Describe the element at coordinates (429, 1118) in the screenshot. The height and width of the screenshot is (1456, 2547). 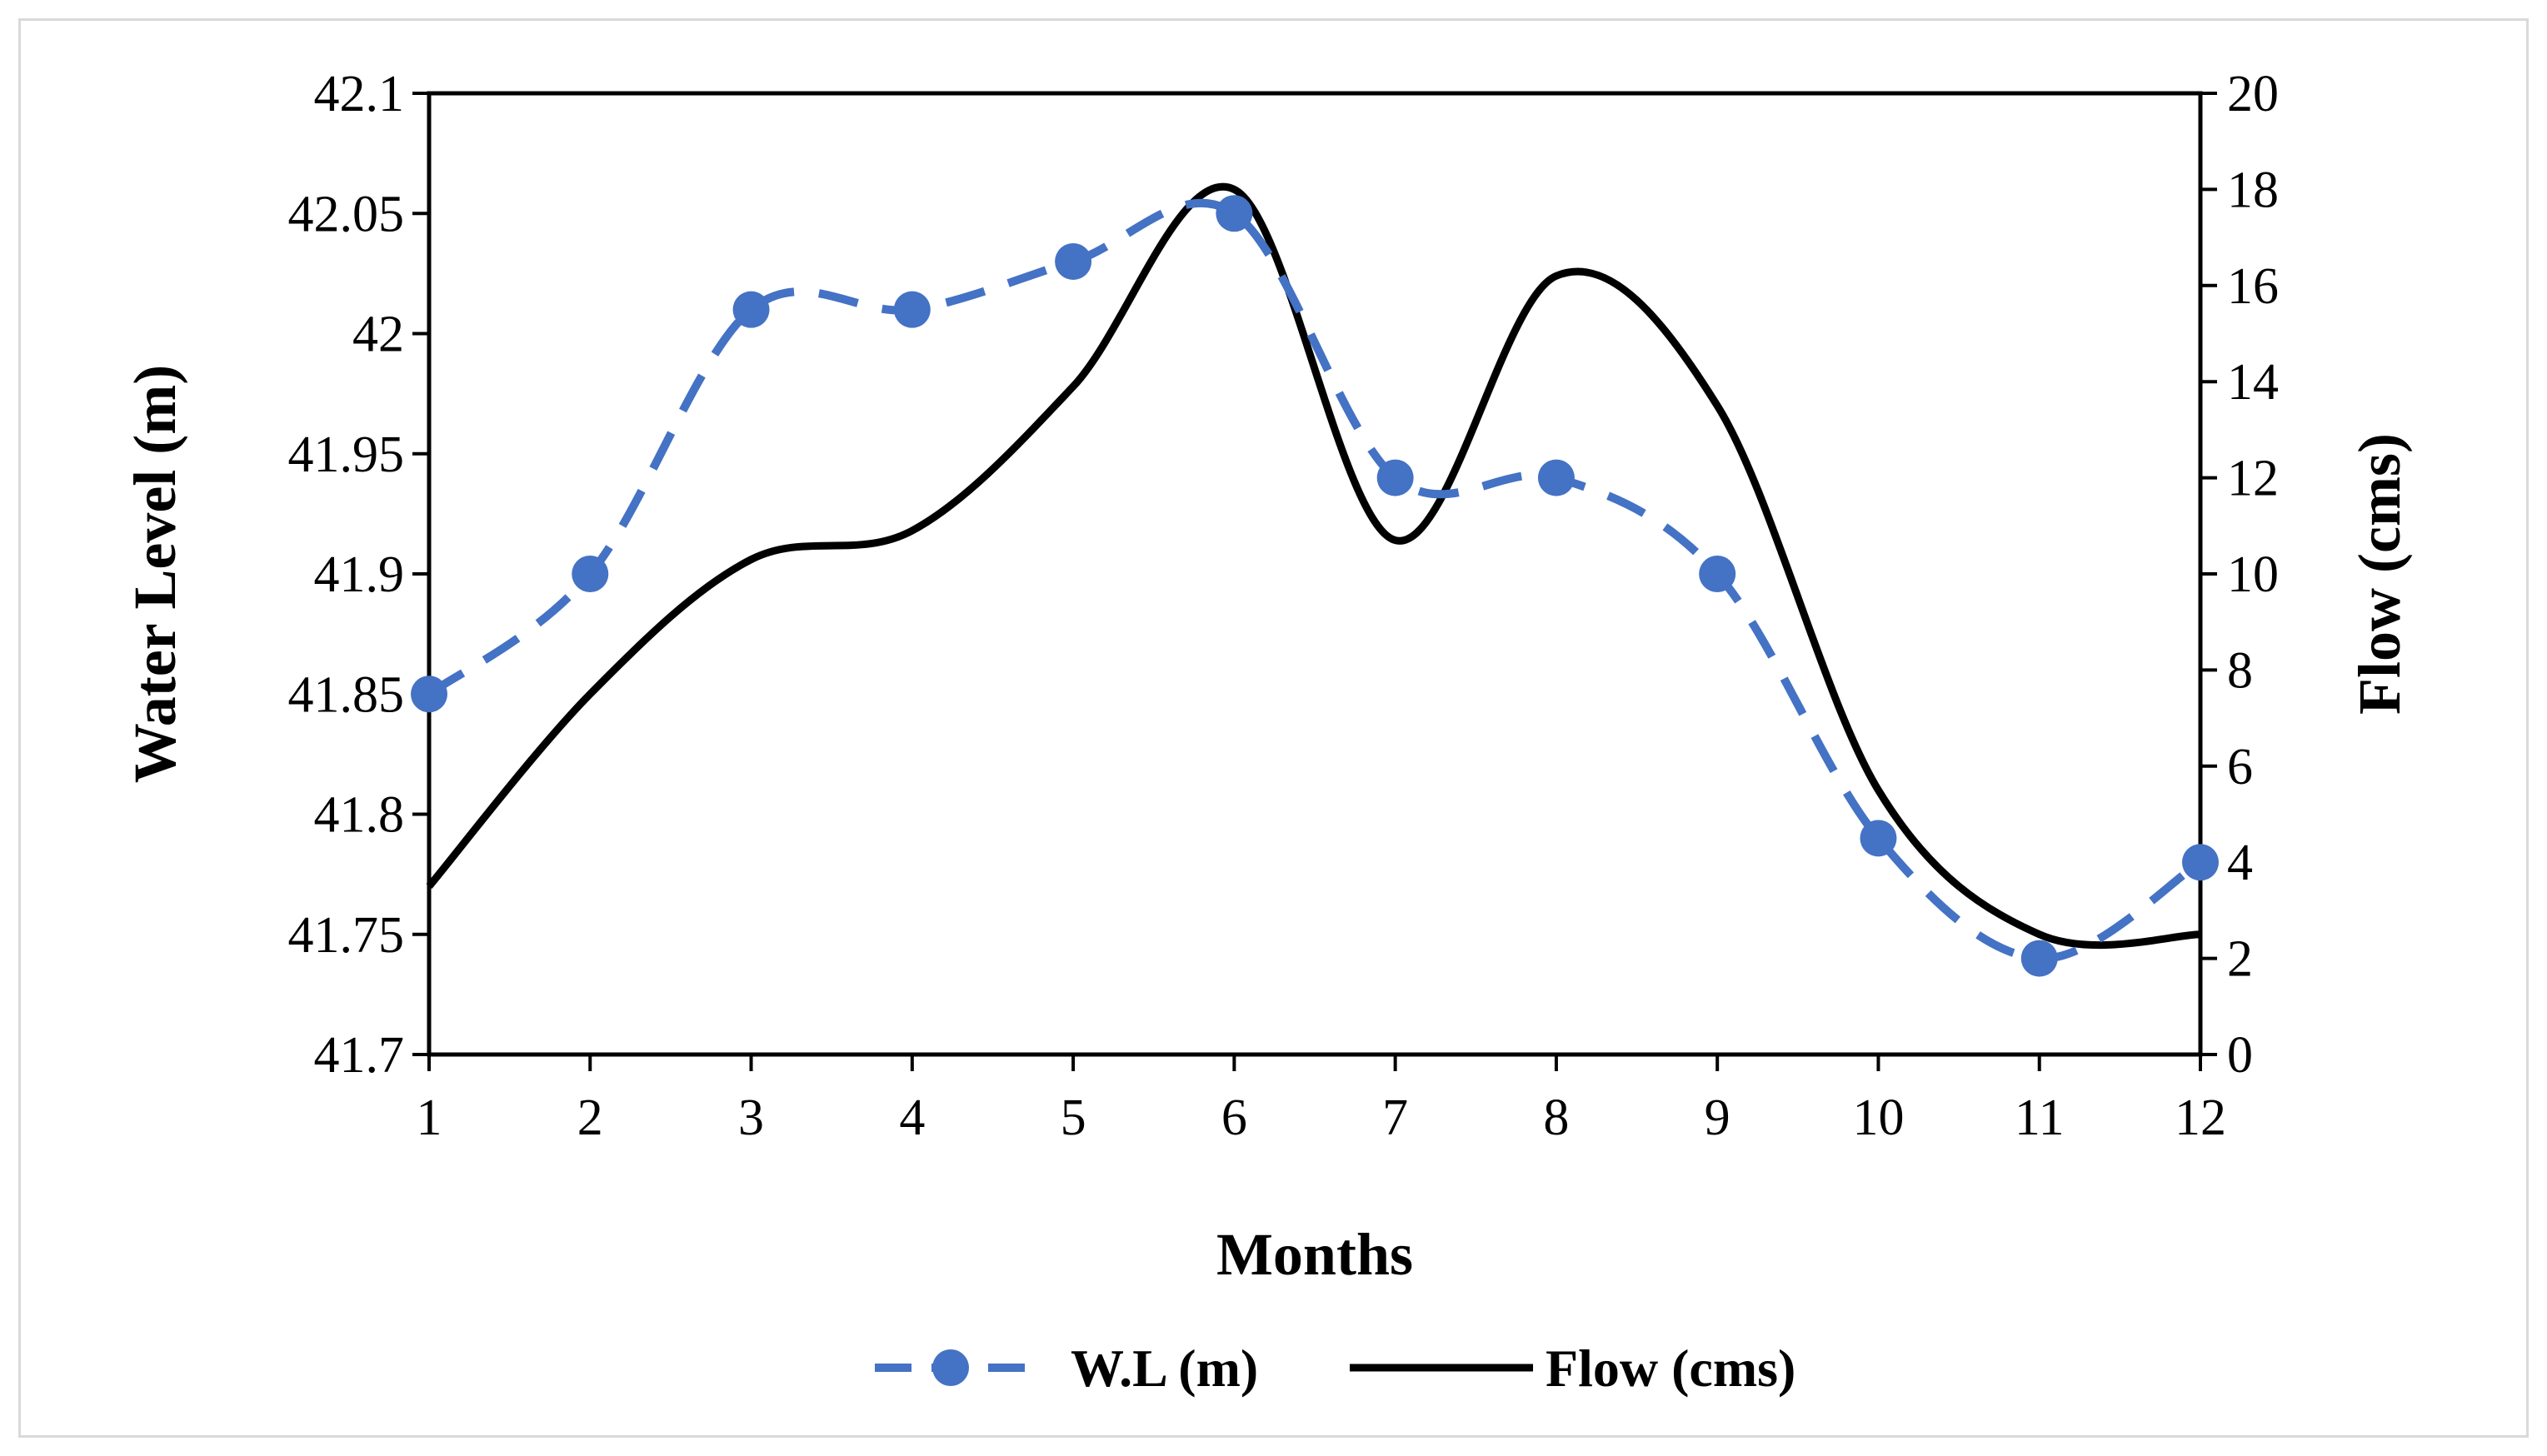
I see `x-tick-label: 1` at that location.